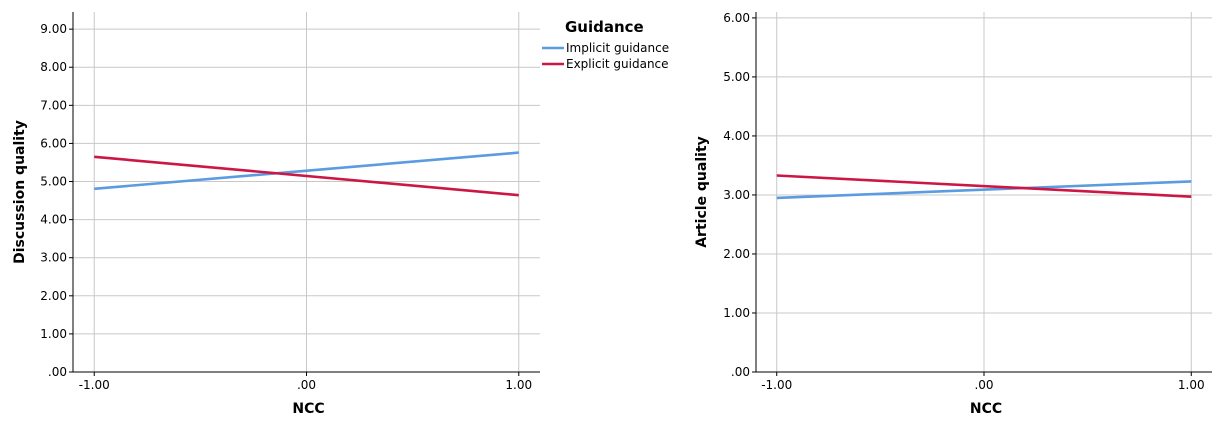 This screenshot has height=423, width=1216. I want to click on article-y-axis-label: Article quality, so click(702, 192).